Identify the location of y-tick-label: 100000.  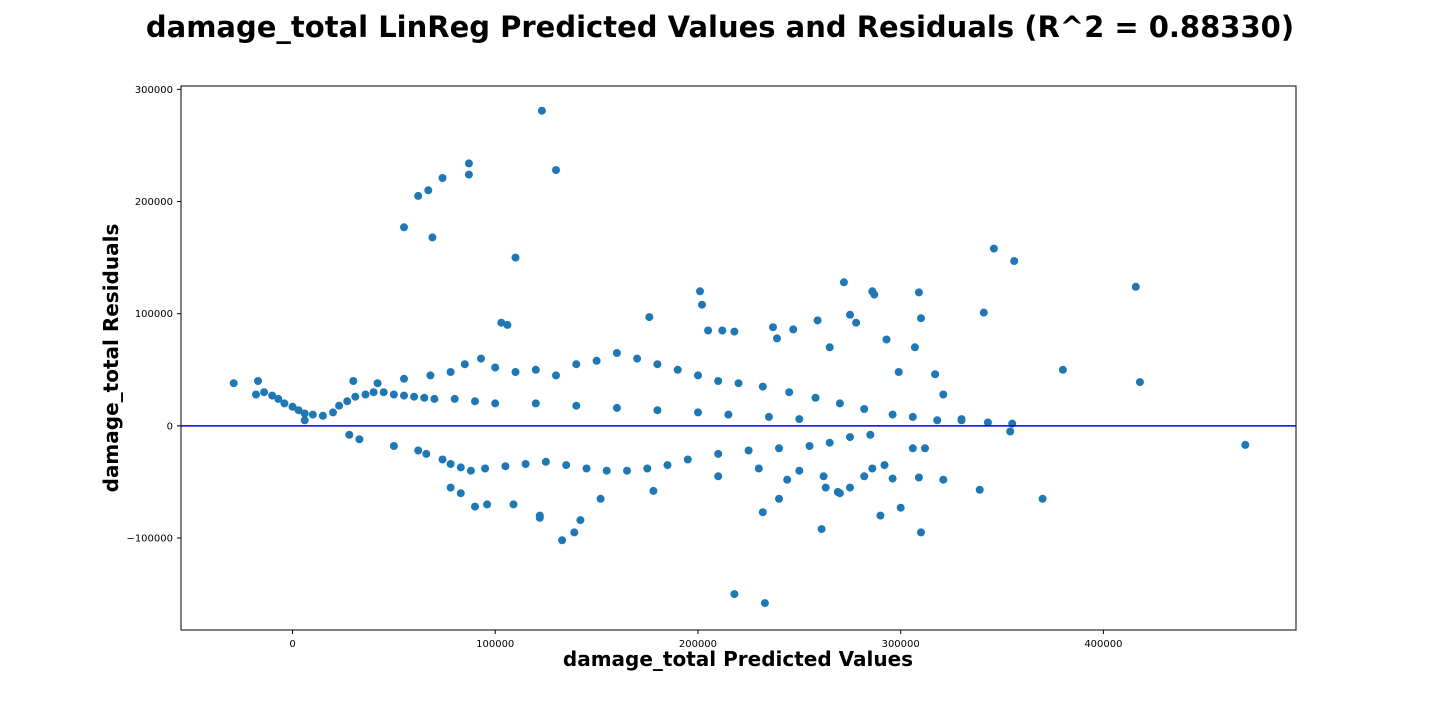
(154, 314).